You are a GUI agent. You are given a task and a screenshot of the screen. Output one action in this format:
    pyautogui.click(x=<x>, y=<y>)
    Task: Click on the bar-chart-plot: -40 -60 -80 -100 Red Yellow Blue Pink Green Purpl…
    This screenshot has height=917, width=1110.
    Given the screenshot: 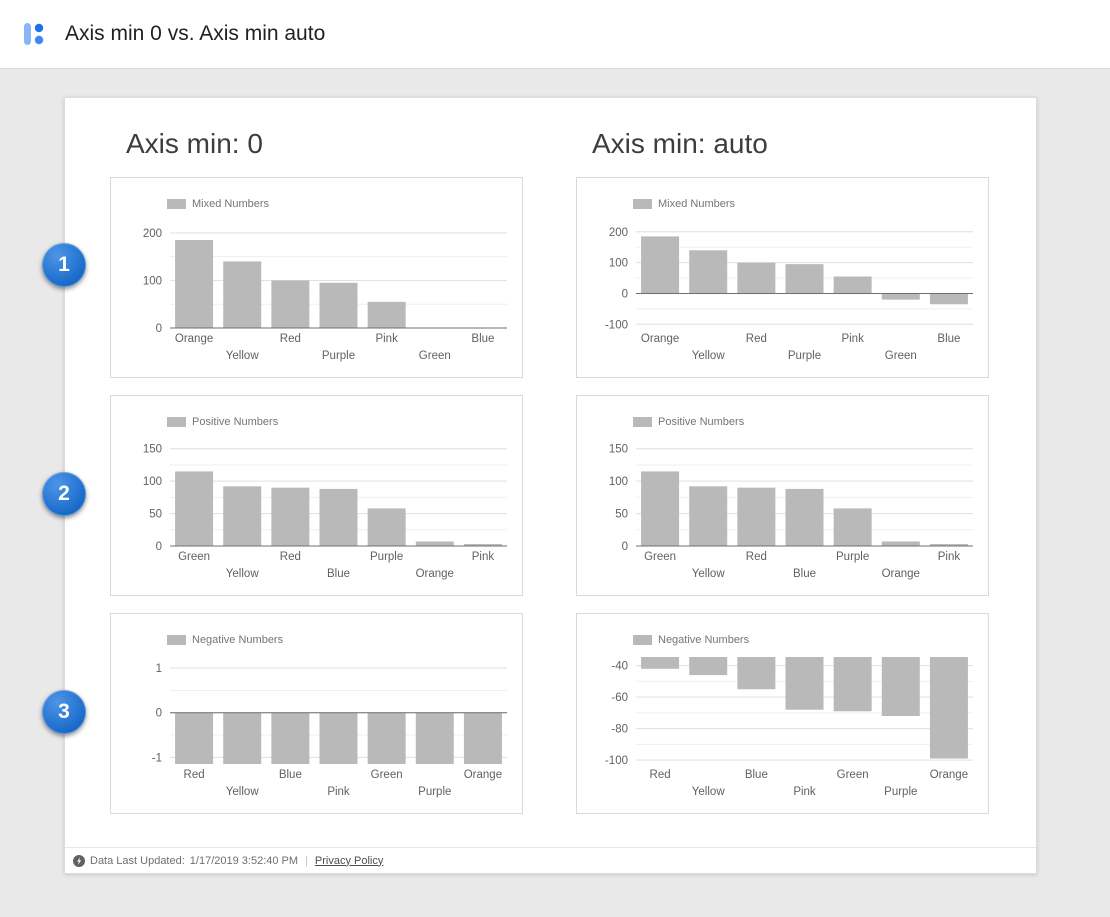 What is the action you would take?
    pyautogui.click(x=789, y=727)
    